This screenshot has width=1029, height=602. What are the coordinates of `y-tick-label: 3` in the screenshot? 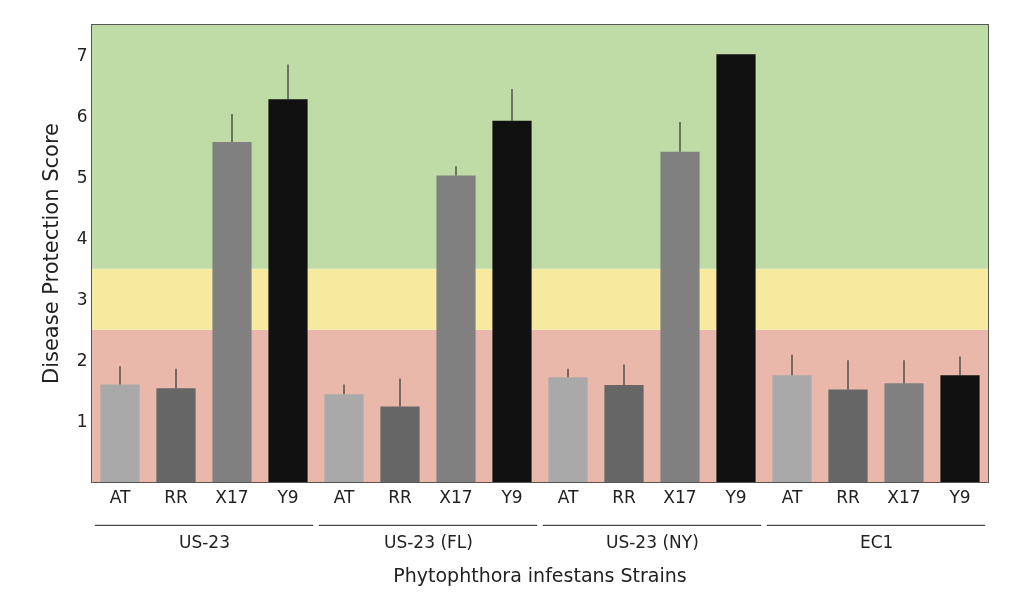 It's located at (82, 299).